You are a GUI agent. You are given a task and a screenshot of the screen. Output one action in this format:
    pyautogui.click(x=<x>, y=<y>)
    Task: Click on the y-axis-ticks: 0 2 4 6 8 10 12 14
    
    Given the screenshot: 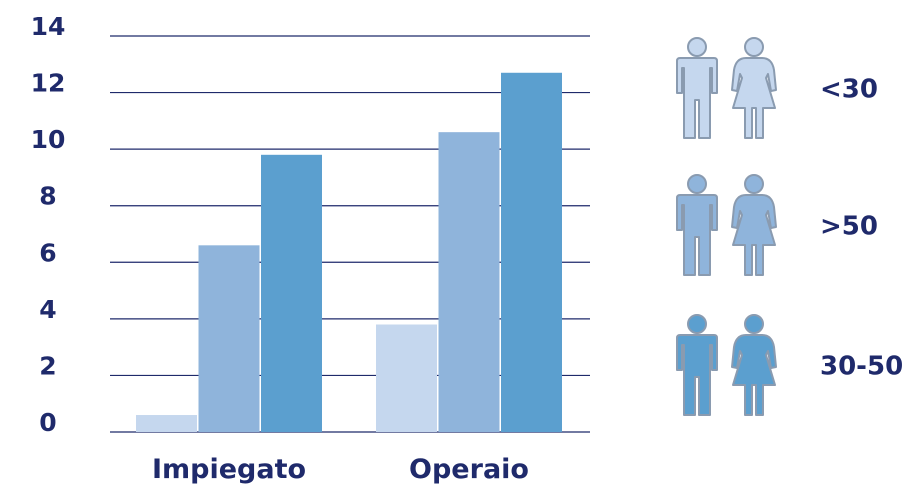 What is the action you would take?
    pyautogui.click(x=48, y=224)
    